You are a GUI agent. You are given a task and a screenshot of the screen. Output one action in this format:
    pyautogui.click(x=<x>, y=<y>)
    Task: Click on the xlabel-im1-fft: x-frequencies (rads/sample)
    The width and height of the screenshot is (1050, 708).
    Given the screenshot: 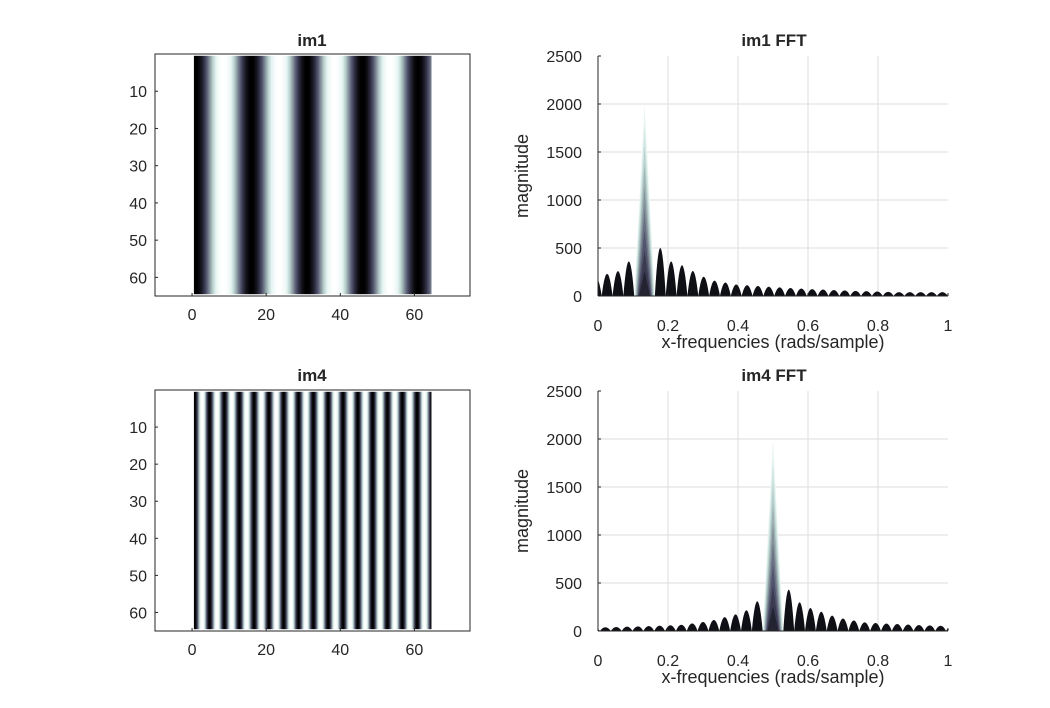 What is the action you would take?
    pyautogui.click(x=772, y=342)
    